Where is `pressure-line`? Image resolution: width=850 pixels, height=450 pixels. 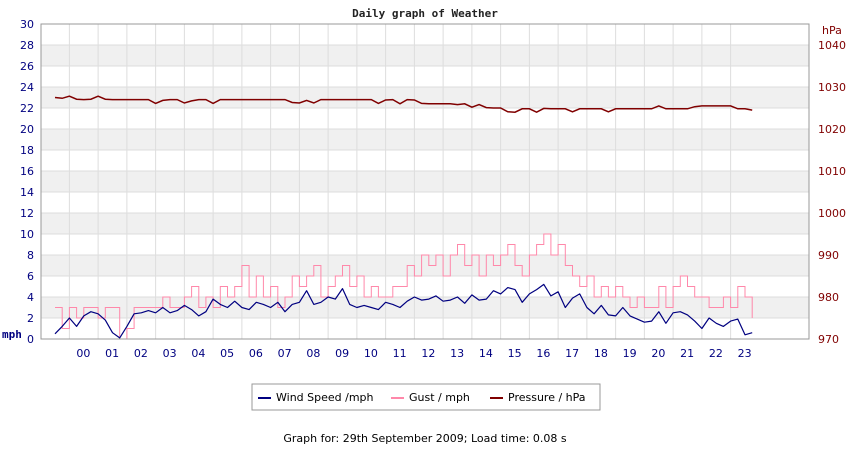 pressure-line is located at coordinates (403, 104).